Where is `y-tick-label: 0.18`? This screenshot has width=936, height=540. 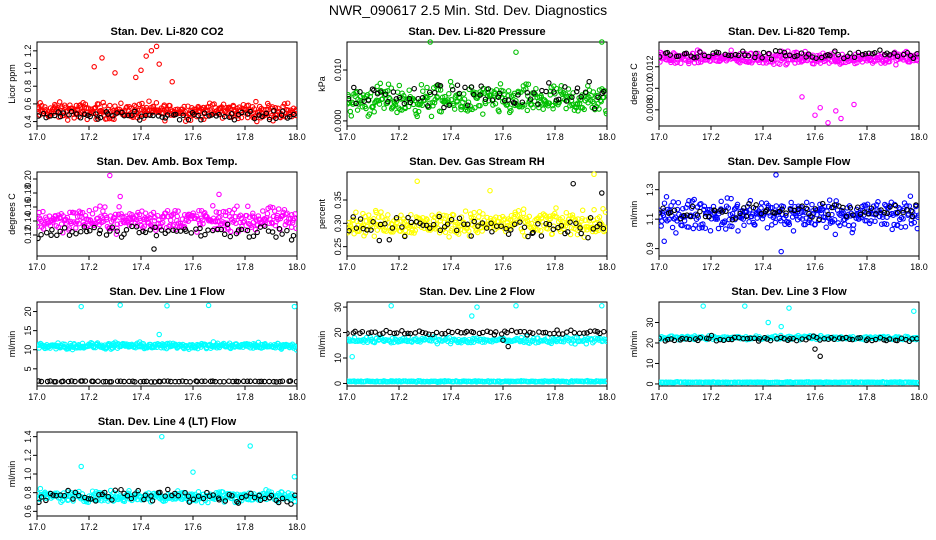 y-tick-label: 0.18 is located at coordinates (28, 193).